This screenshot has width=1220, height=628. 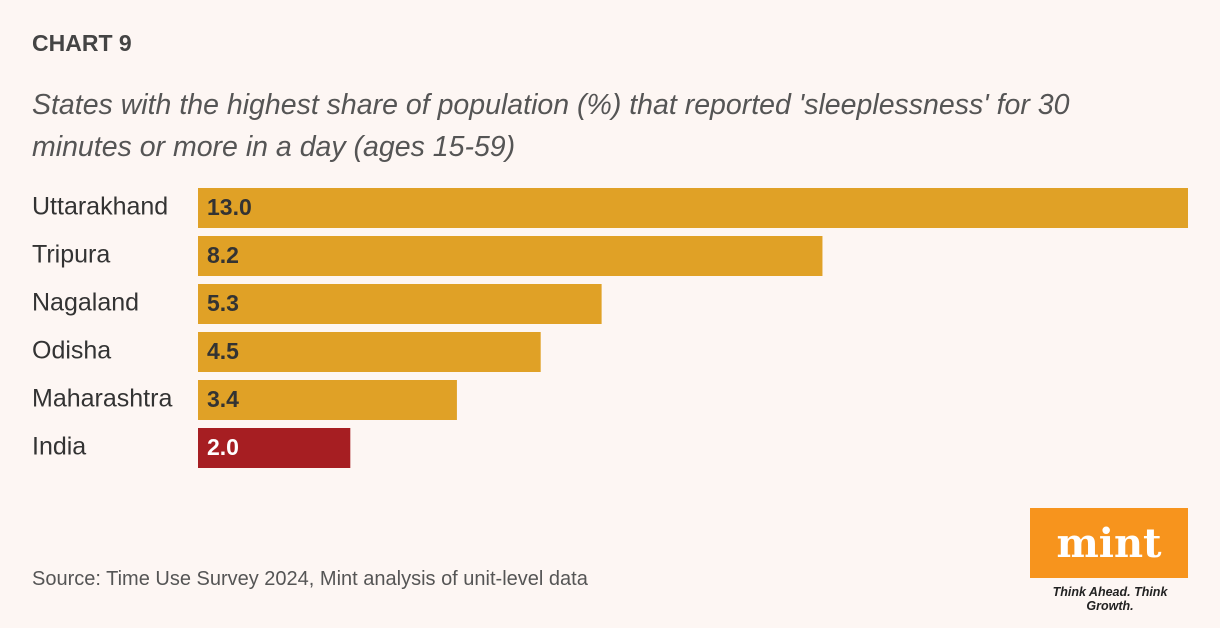 What do you see at coordinates (1109, 543) in the screenshot?
I see `logo: mint` at bounding box center [1109, 543].